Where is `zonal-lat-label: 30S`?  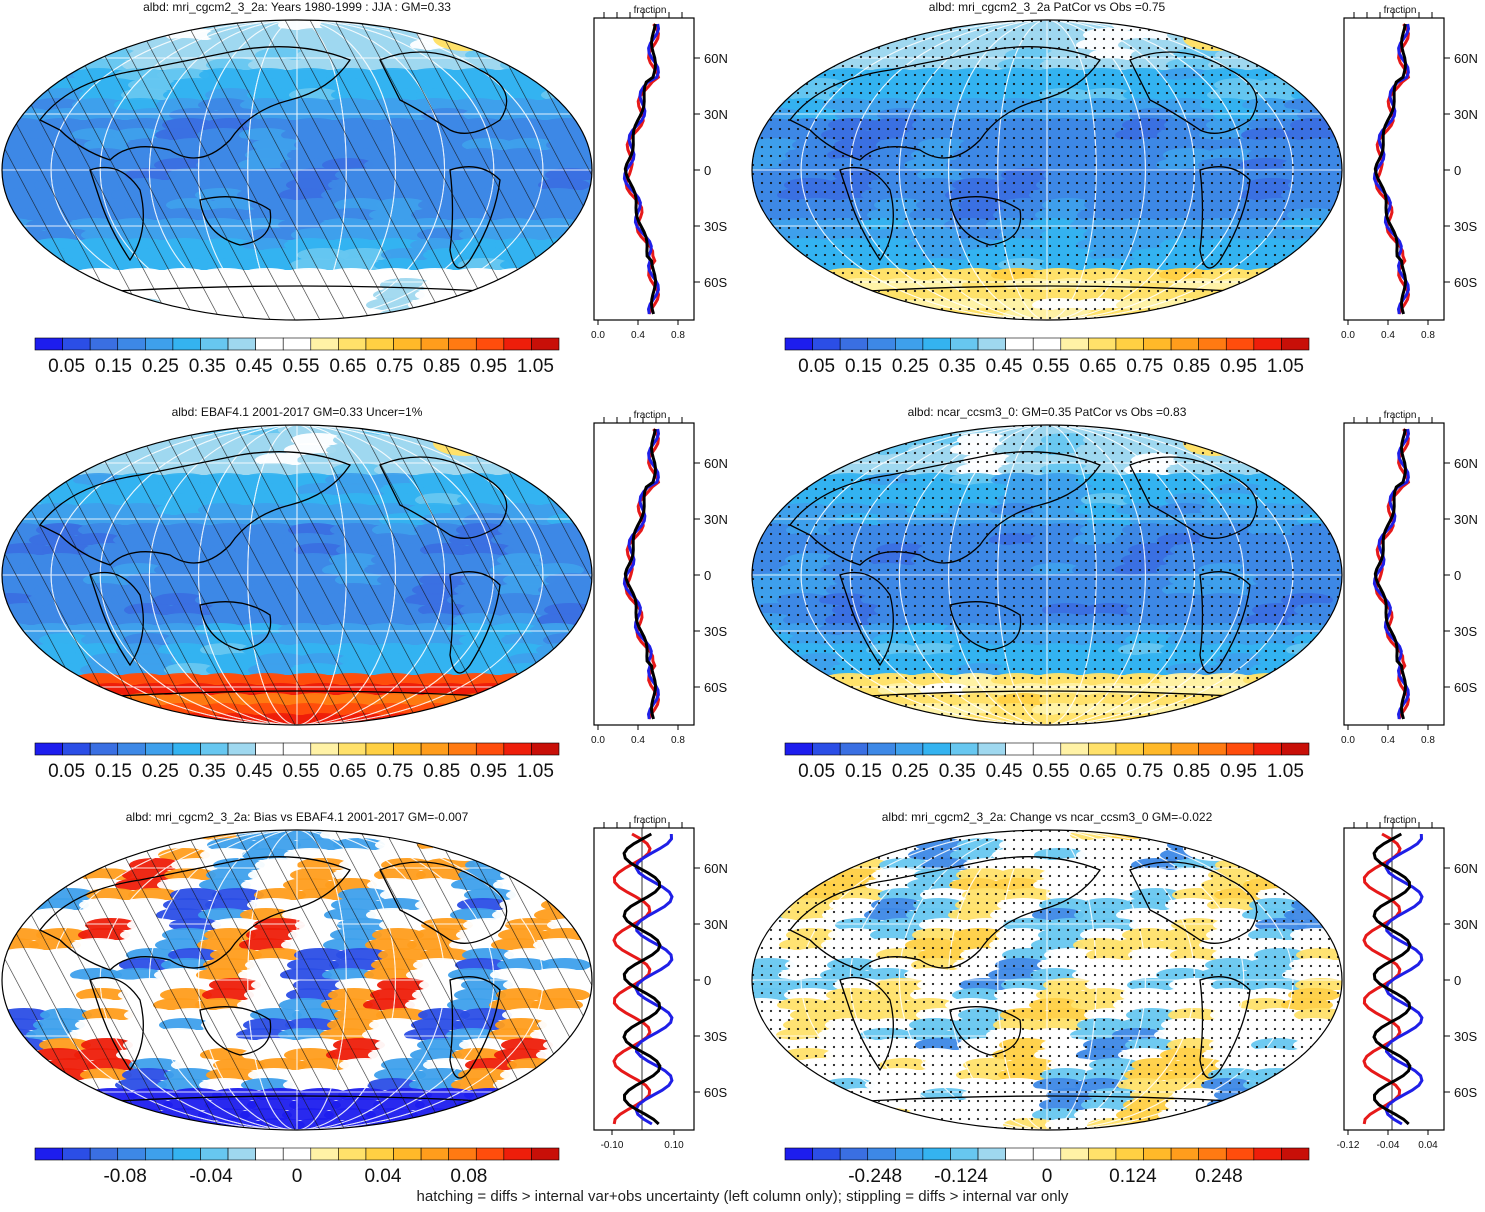 zonal-lat-label: 30S is located at coordinates (1465, 1036).